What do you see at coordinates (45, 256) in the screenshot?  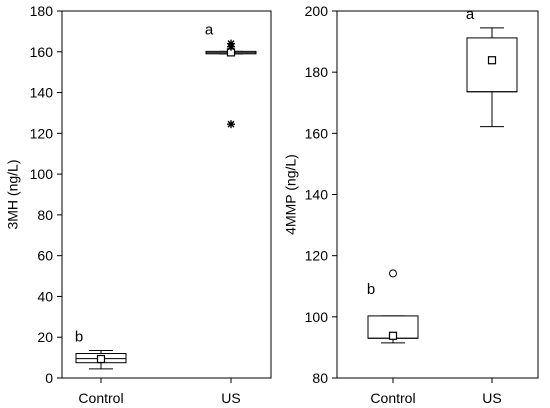 I see `y-tick-label: 60` at bounding box center [45, 256].